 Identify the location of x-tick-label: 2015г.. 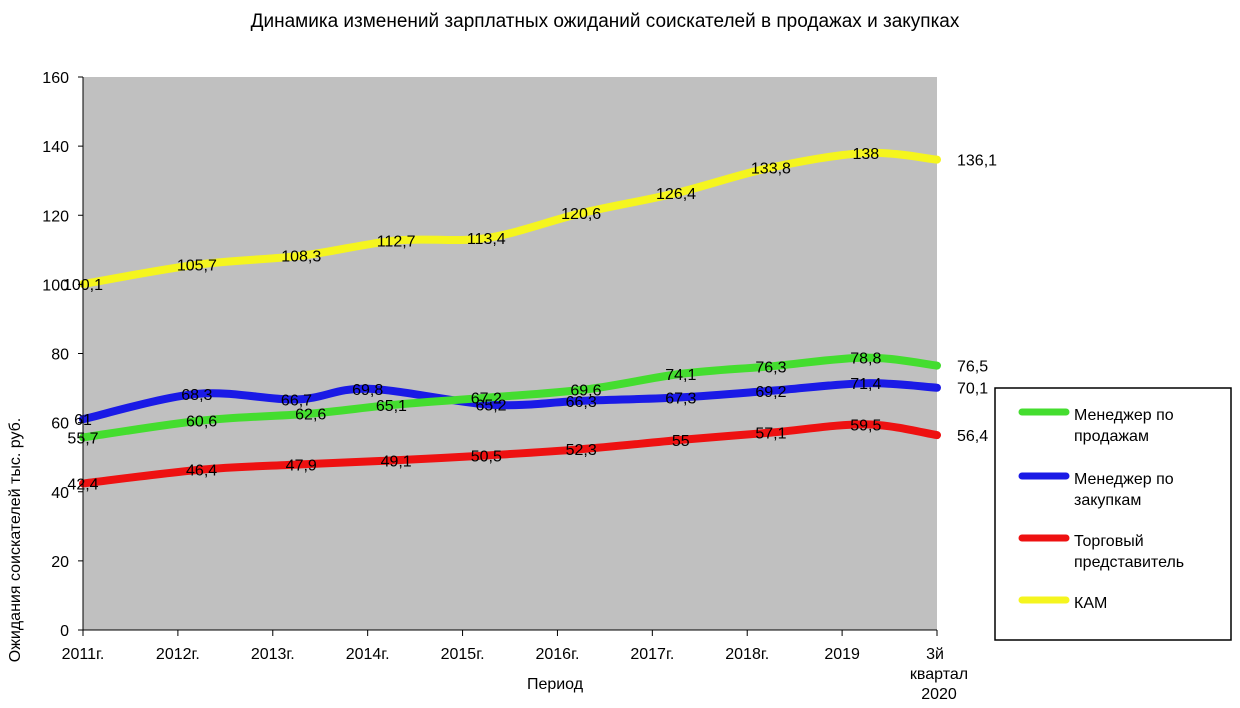
(463, 654).